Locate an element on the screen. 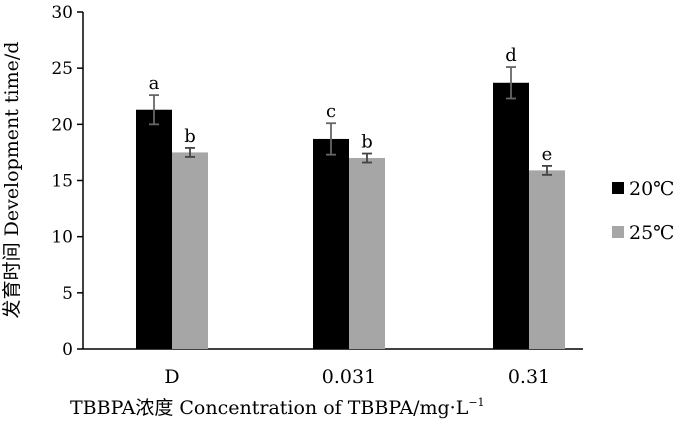  y-tick-label: 30 is located at coordinates (62, 13).